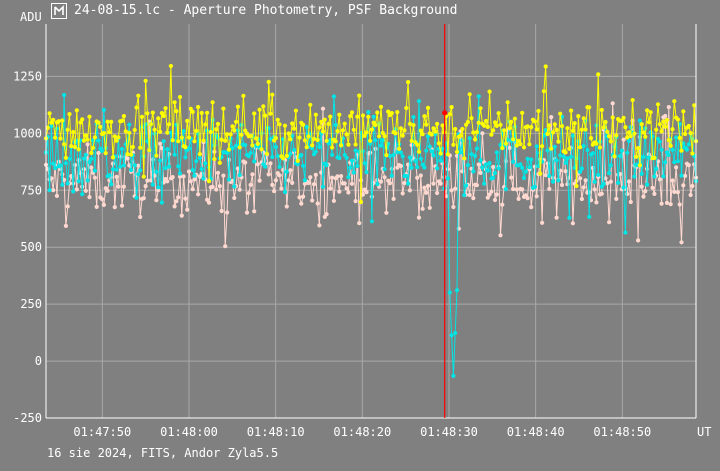 The image size is (720, 471). What do you see at coordinates (704, 432) in the screenshot?
I see `x-axis-label: UT` at bounding box center [704, 432].